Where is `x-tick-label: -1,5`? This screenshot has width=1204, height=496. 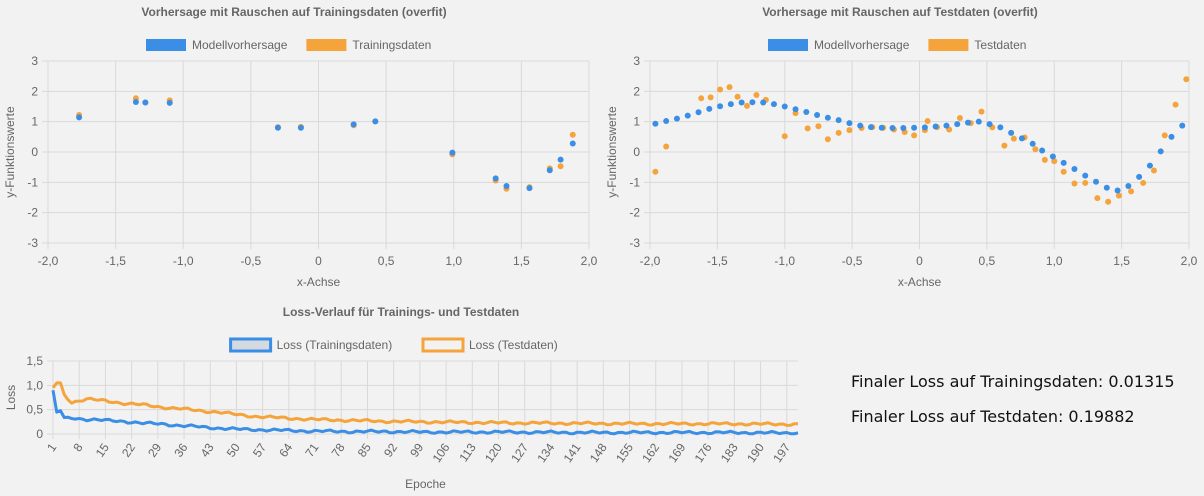
x-tick-label: -1,5 is located at coordinates (717, 261).